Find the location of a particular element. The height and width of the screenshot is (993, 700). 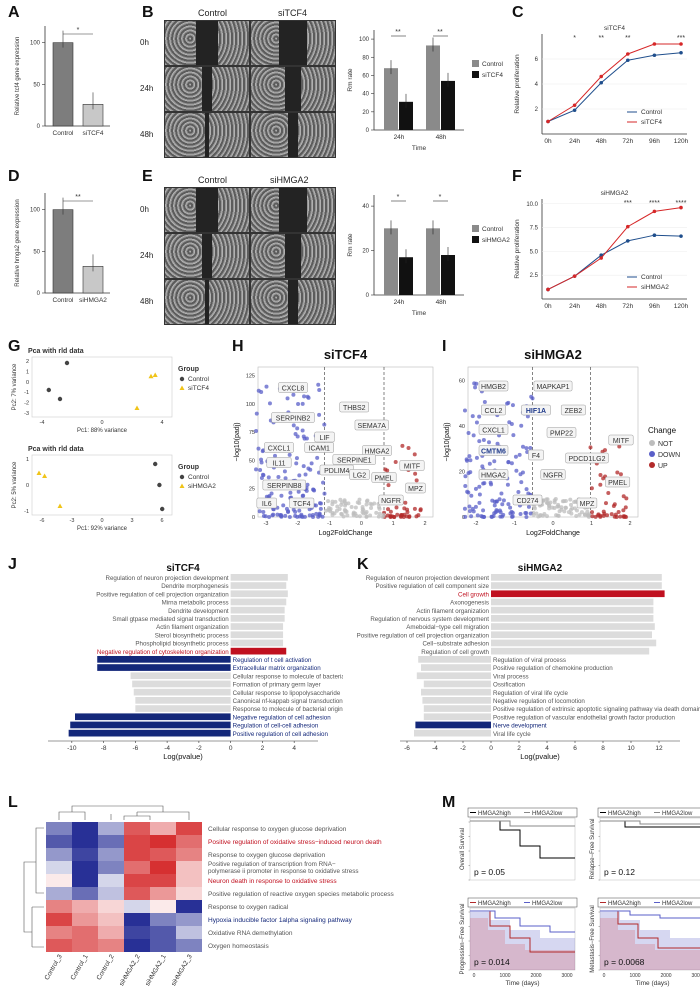

legend-triangle is located at coordinates (182, 387).